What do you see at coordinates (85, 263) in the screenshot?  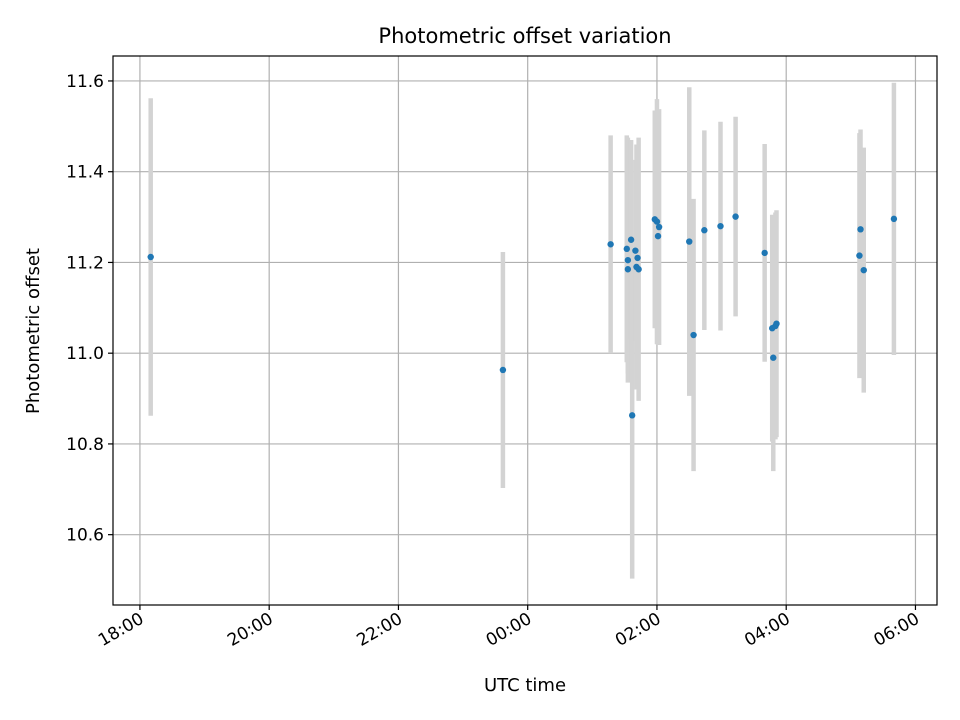 I see `y-tick-label: 11.2` at bounding box center [85, 263].